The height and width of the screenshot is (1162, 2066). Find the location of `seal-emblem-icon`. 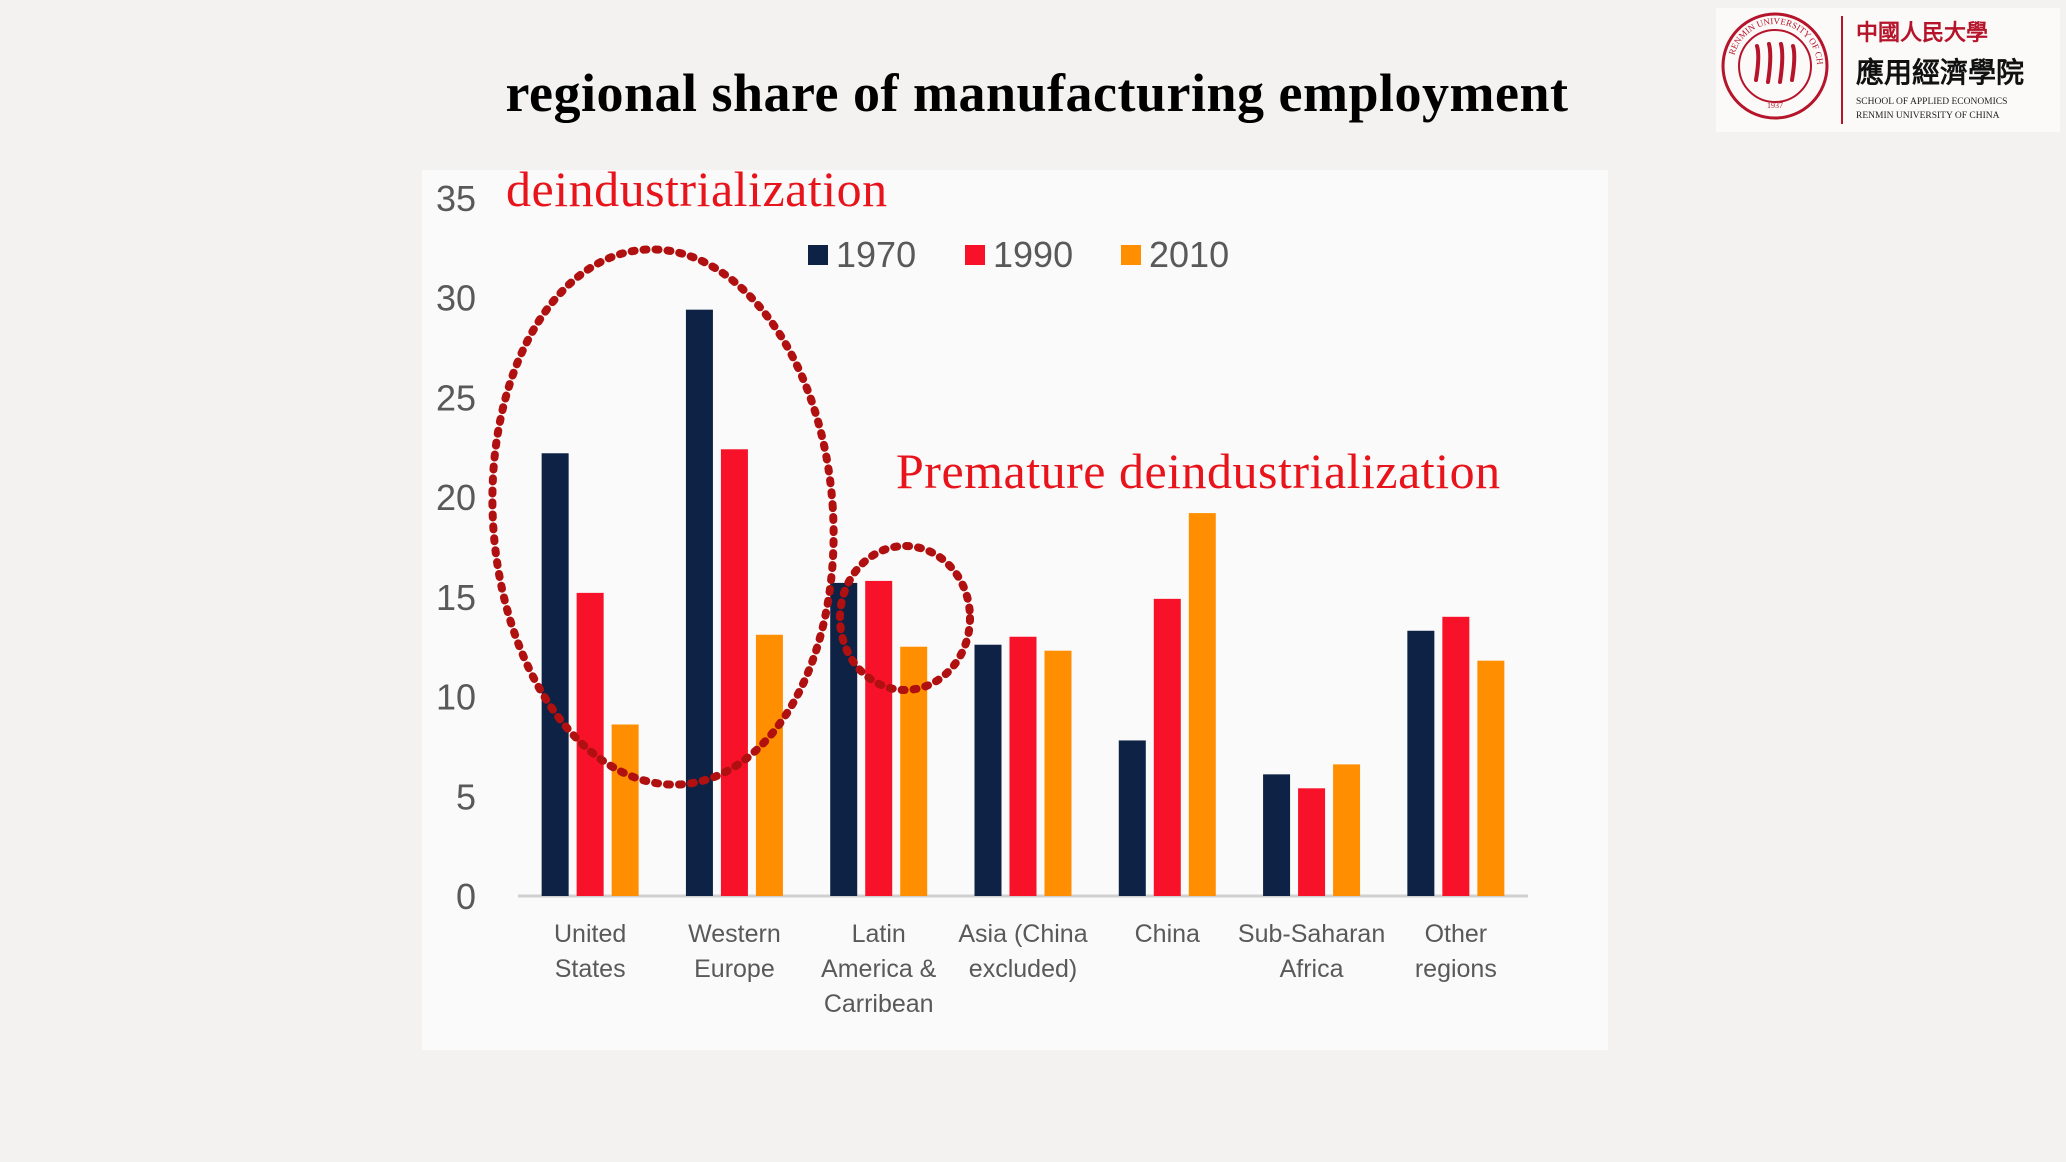

seal-emblem-icon is located at coordinates (1775, 63).